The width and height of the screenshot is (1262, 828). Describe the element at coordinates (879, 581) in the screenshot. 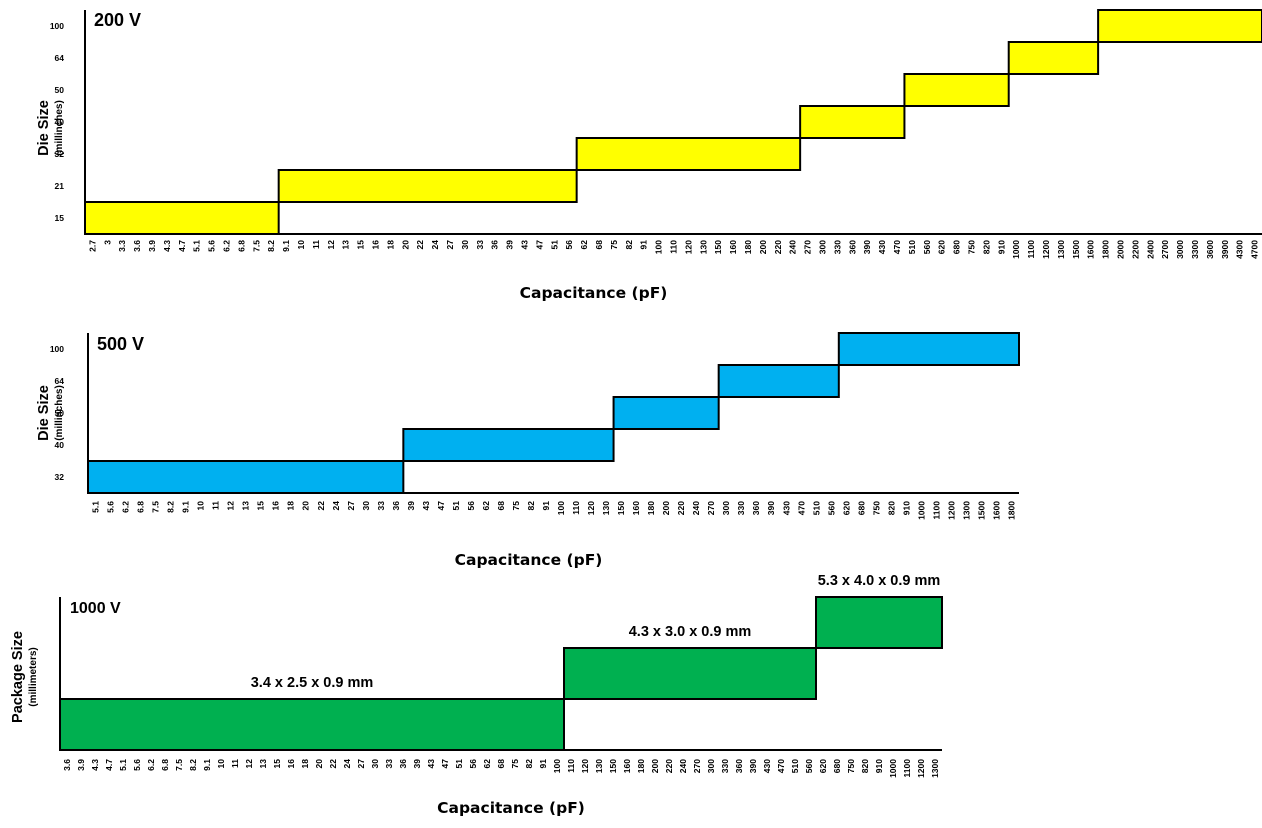

I see `bar-label: 5.3 x 4.0 x 0.9 mm` at that location.